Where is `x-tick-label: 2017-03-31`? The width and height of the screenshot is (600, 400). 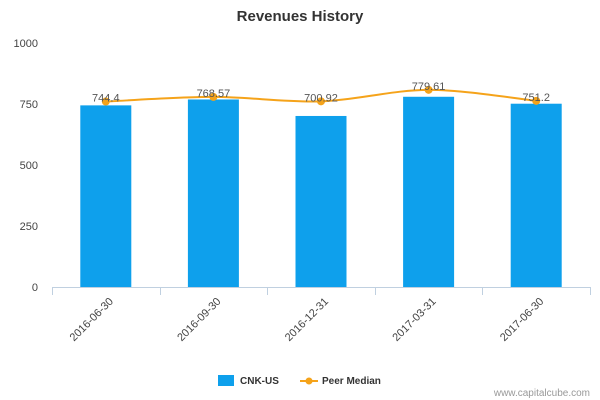 x-tick-label: 2017-03-31 is located at coordinates (414, 320).